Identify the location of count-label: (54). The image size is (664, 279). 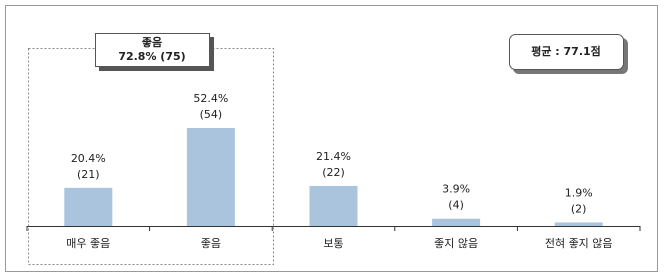
(211, 114).